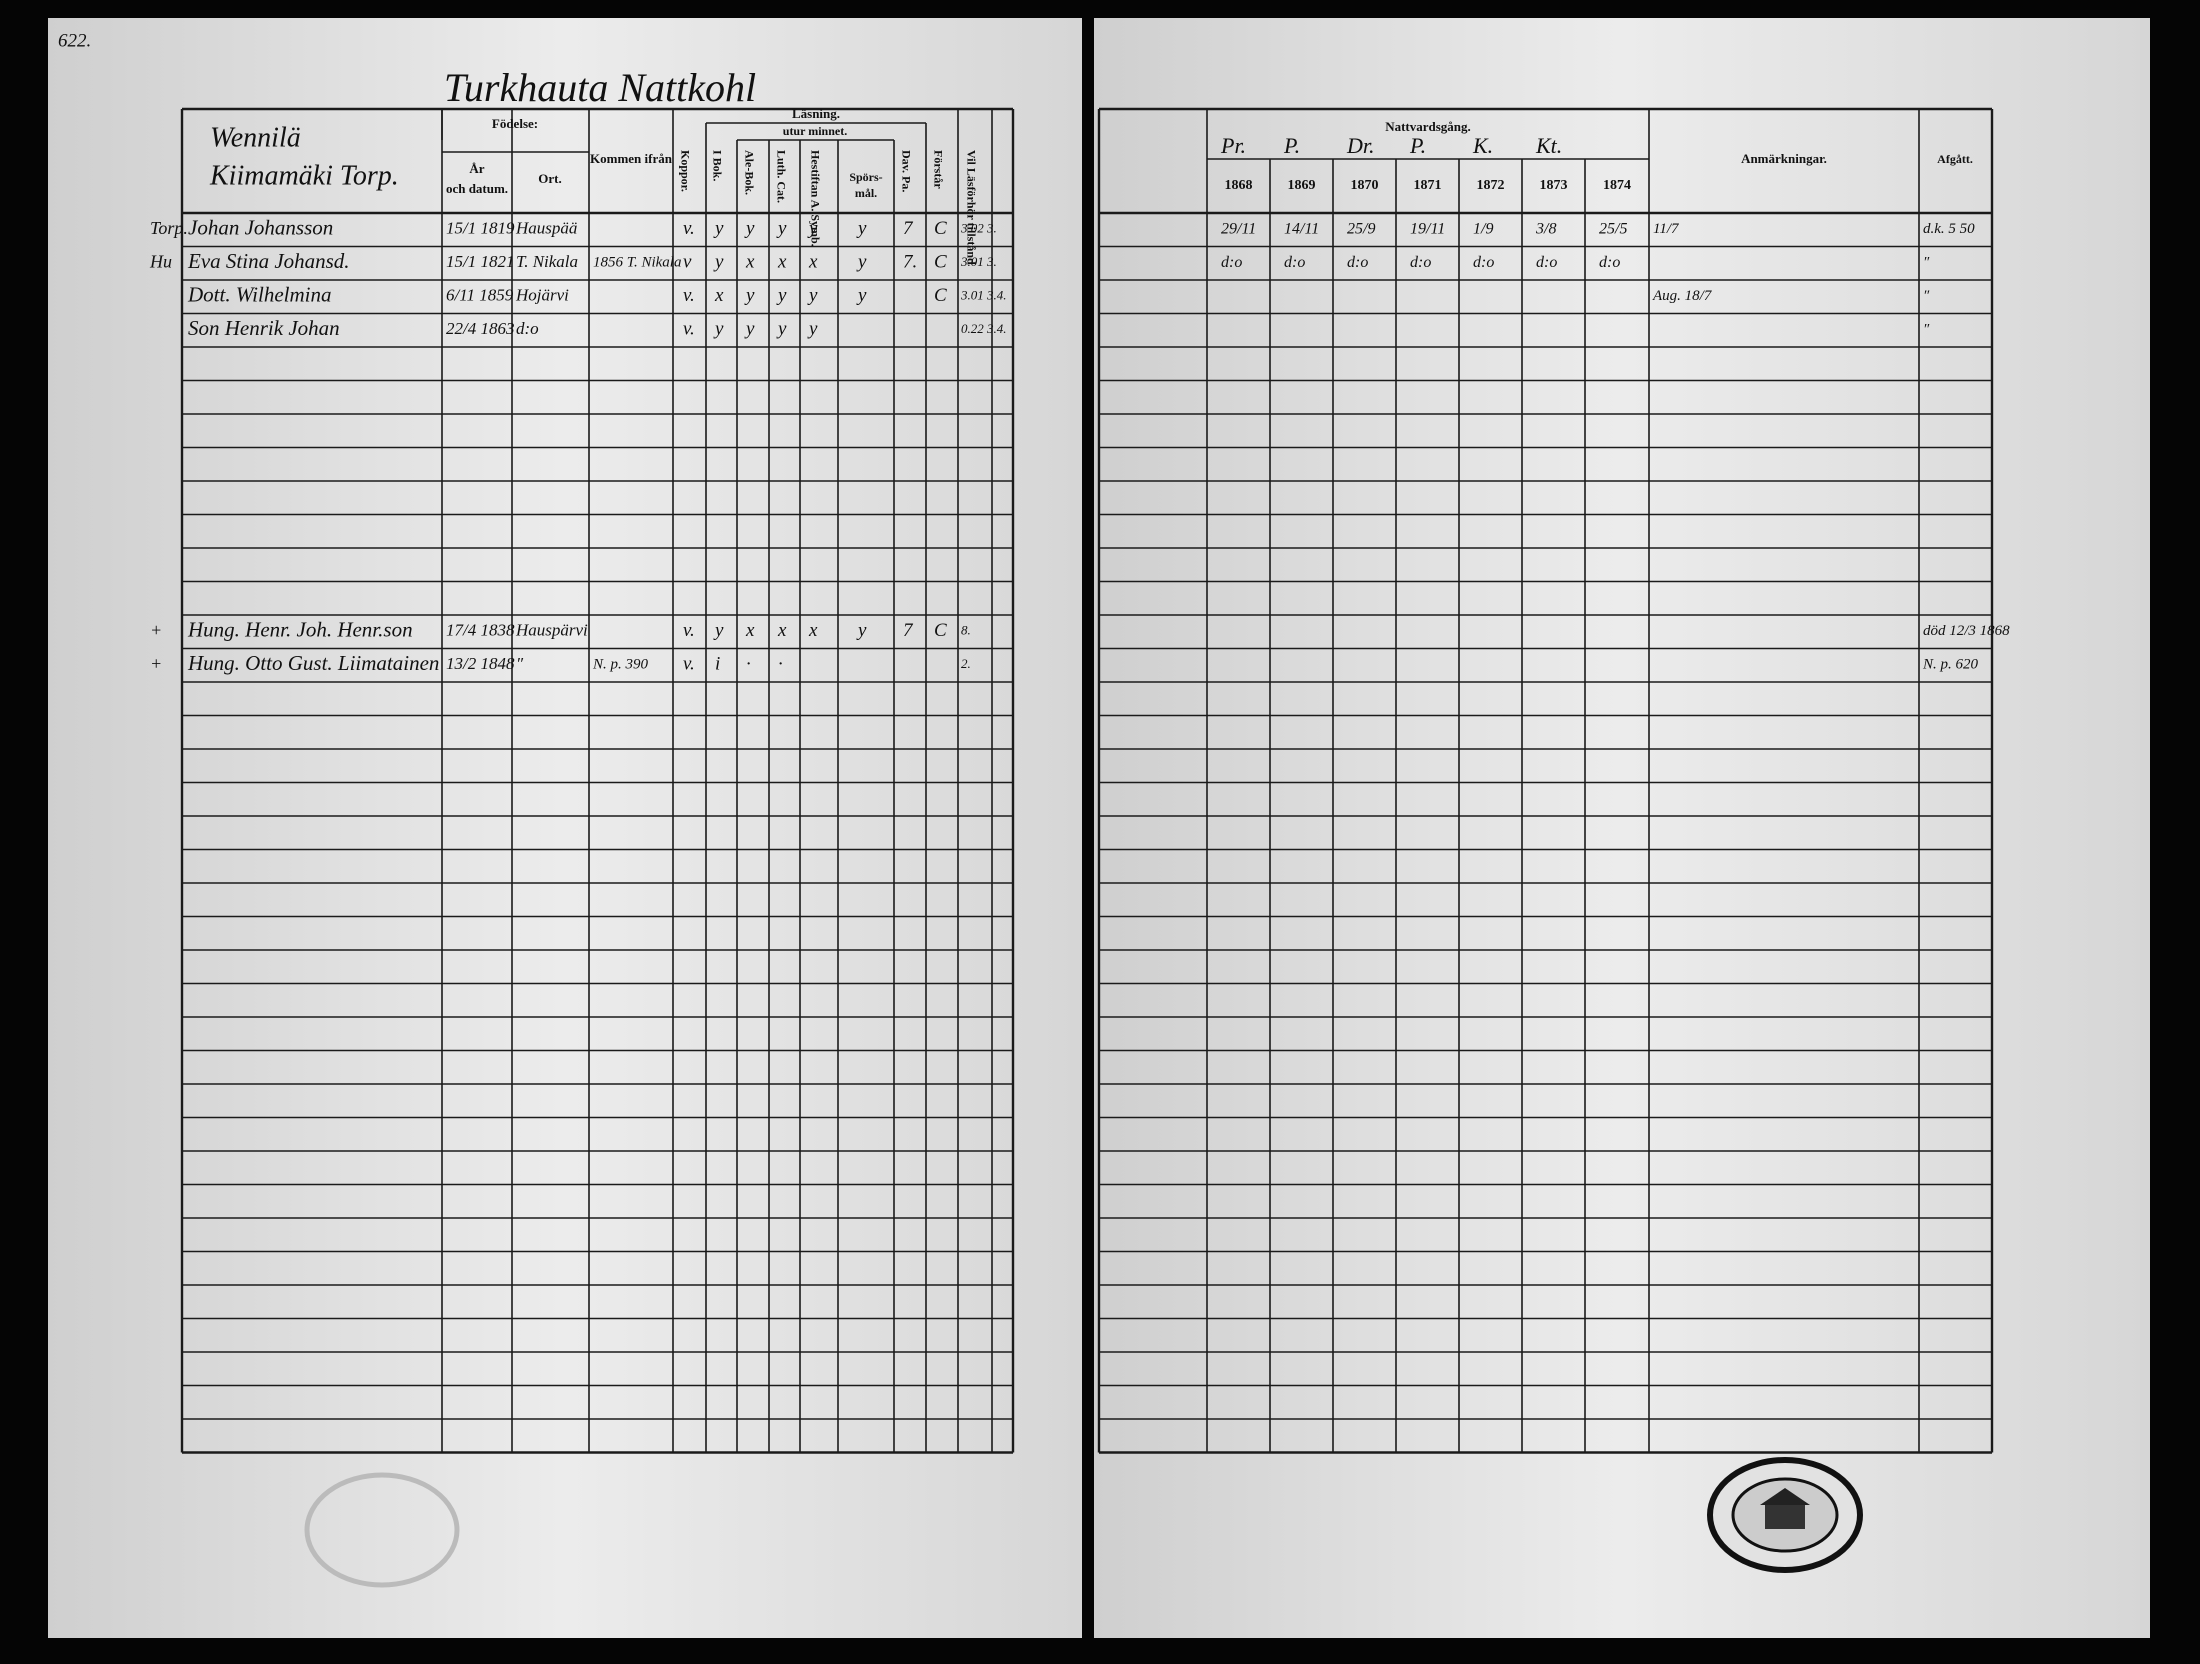 This screenshot has width=2200, height=1664. I want to click on header-label: 1869, so click(1302, 185).